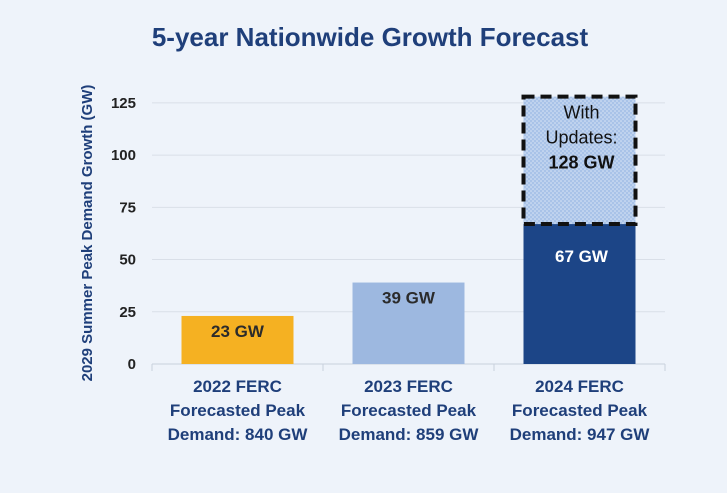 The width and height of the screenshot is (727, 493). I want to click on y-tick-label: 100, so click(123, 155).